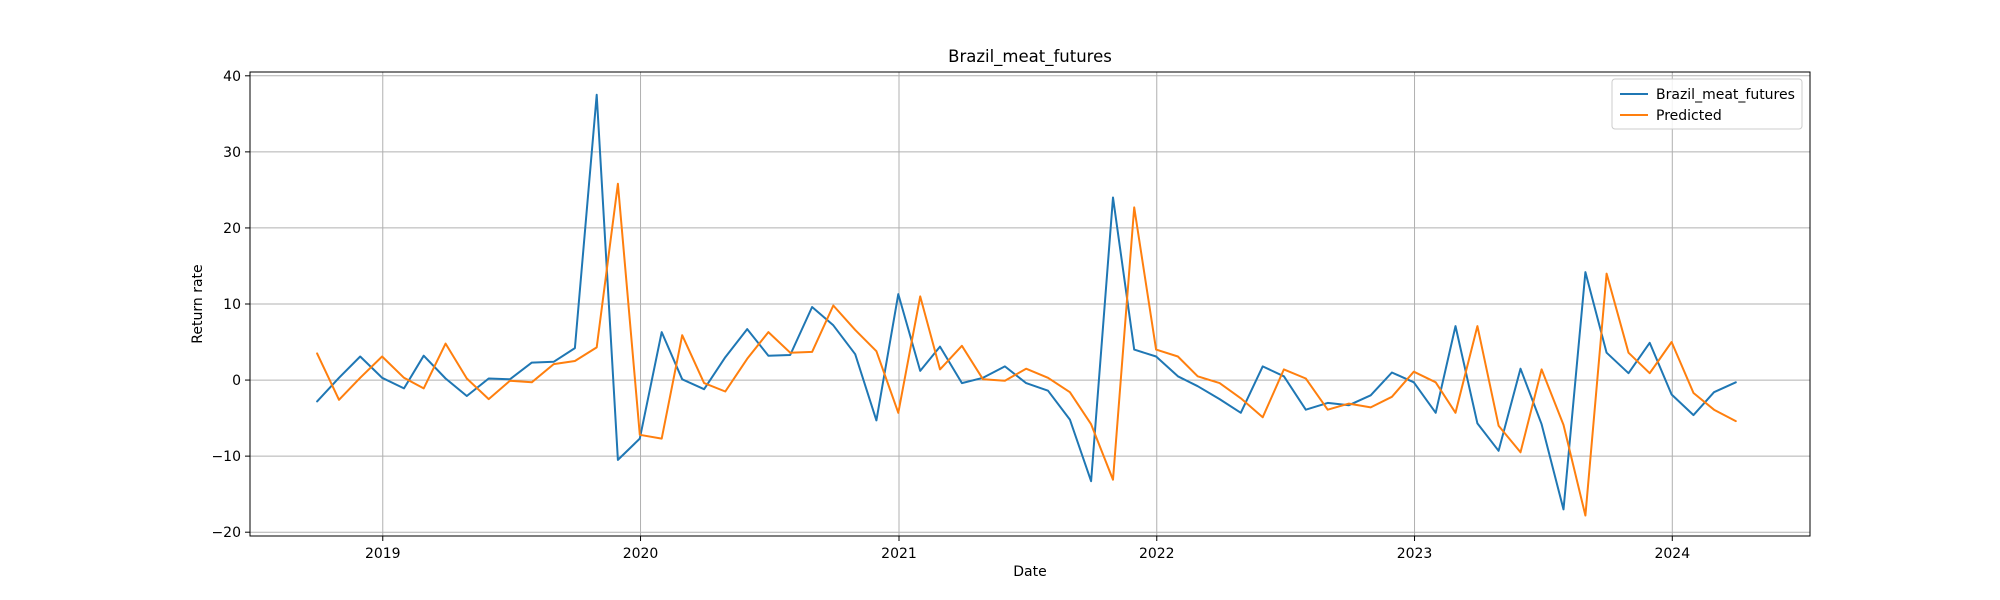 The height and width of the screenshot is (600, 2000). Describe the element at coordinates (232, 229) in the screenshot. I see `y-tick-label: 20` at that location.